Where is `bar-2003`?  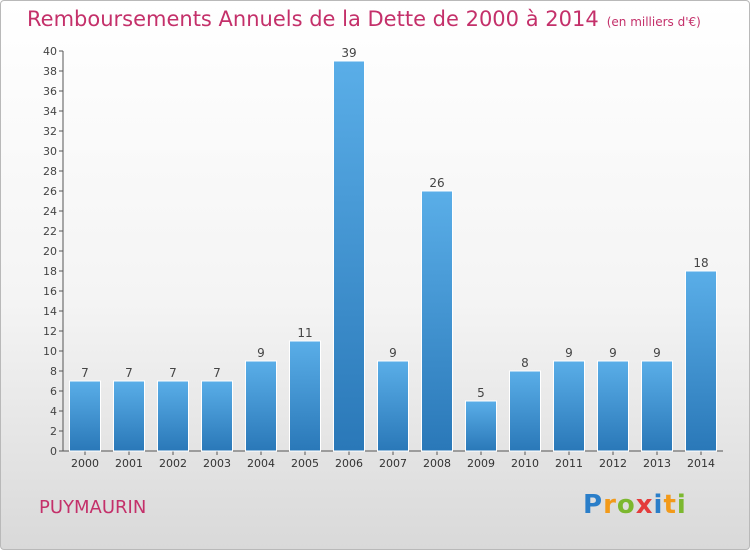
bar-2003 is located at coordinates (217, 416).